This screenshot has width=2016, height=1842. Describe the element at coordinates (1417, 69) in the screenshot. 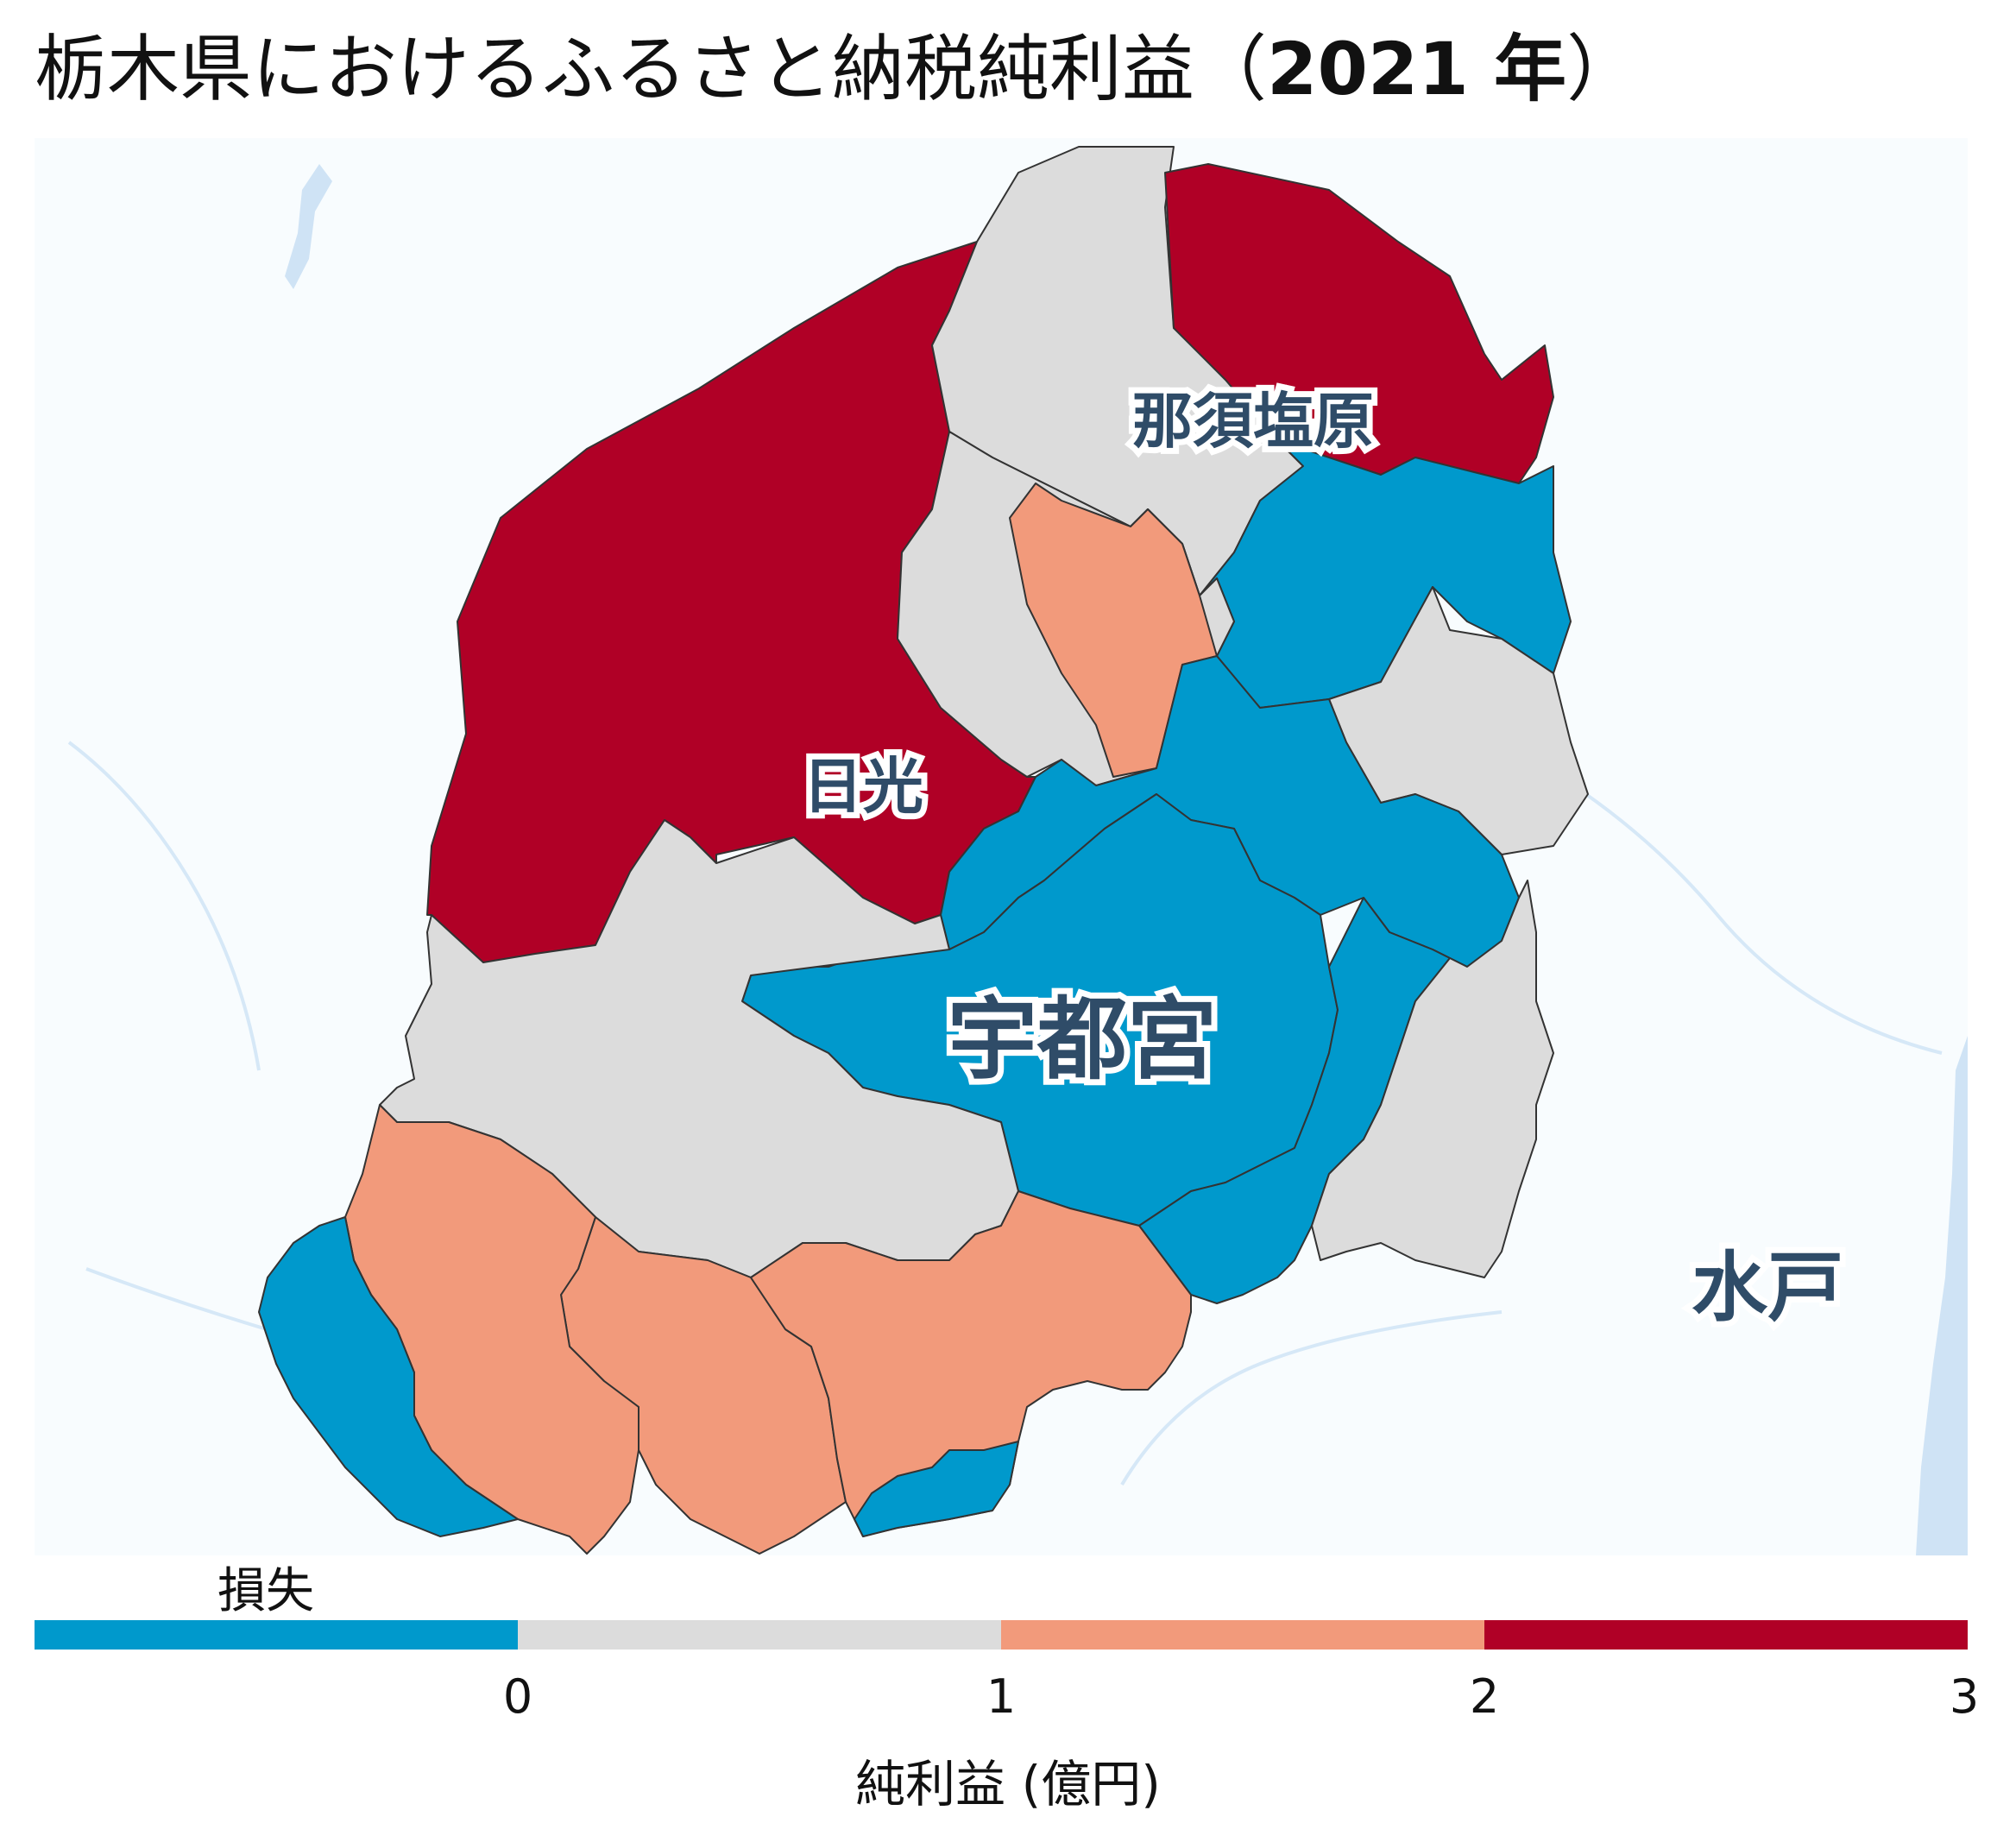

I see `title-year: 2021 年` at that location.